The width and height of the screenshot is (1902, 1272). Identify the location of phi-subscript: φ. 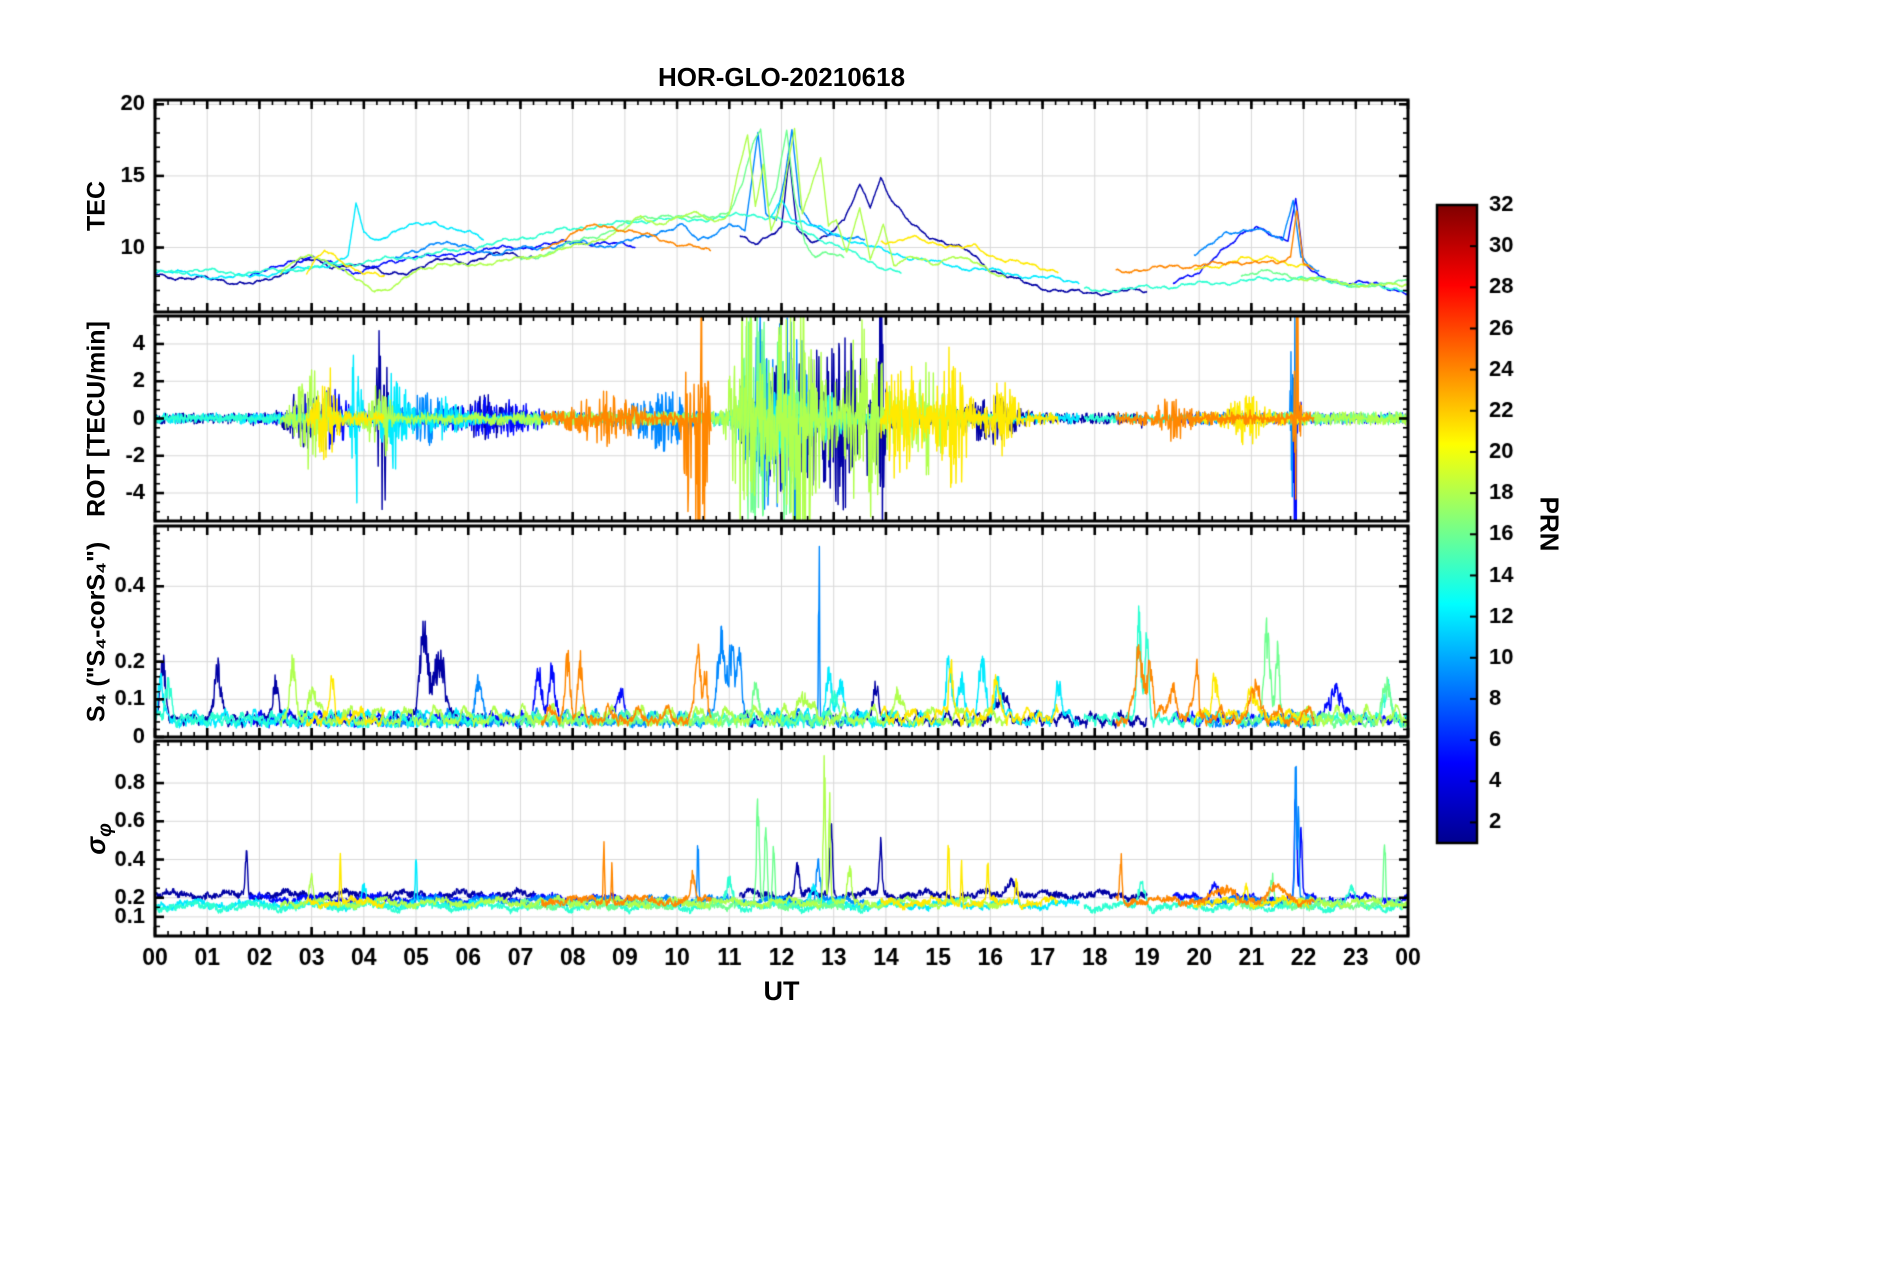
(105, 830).